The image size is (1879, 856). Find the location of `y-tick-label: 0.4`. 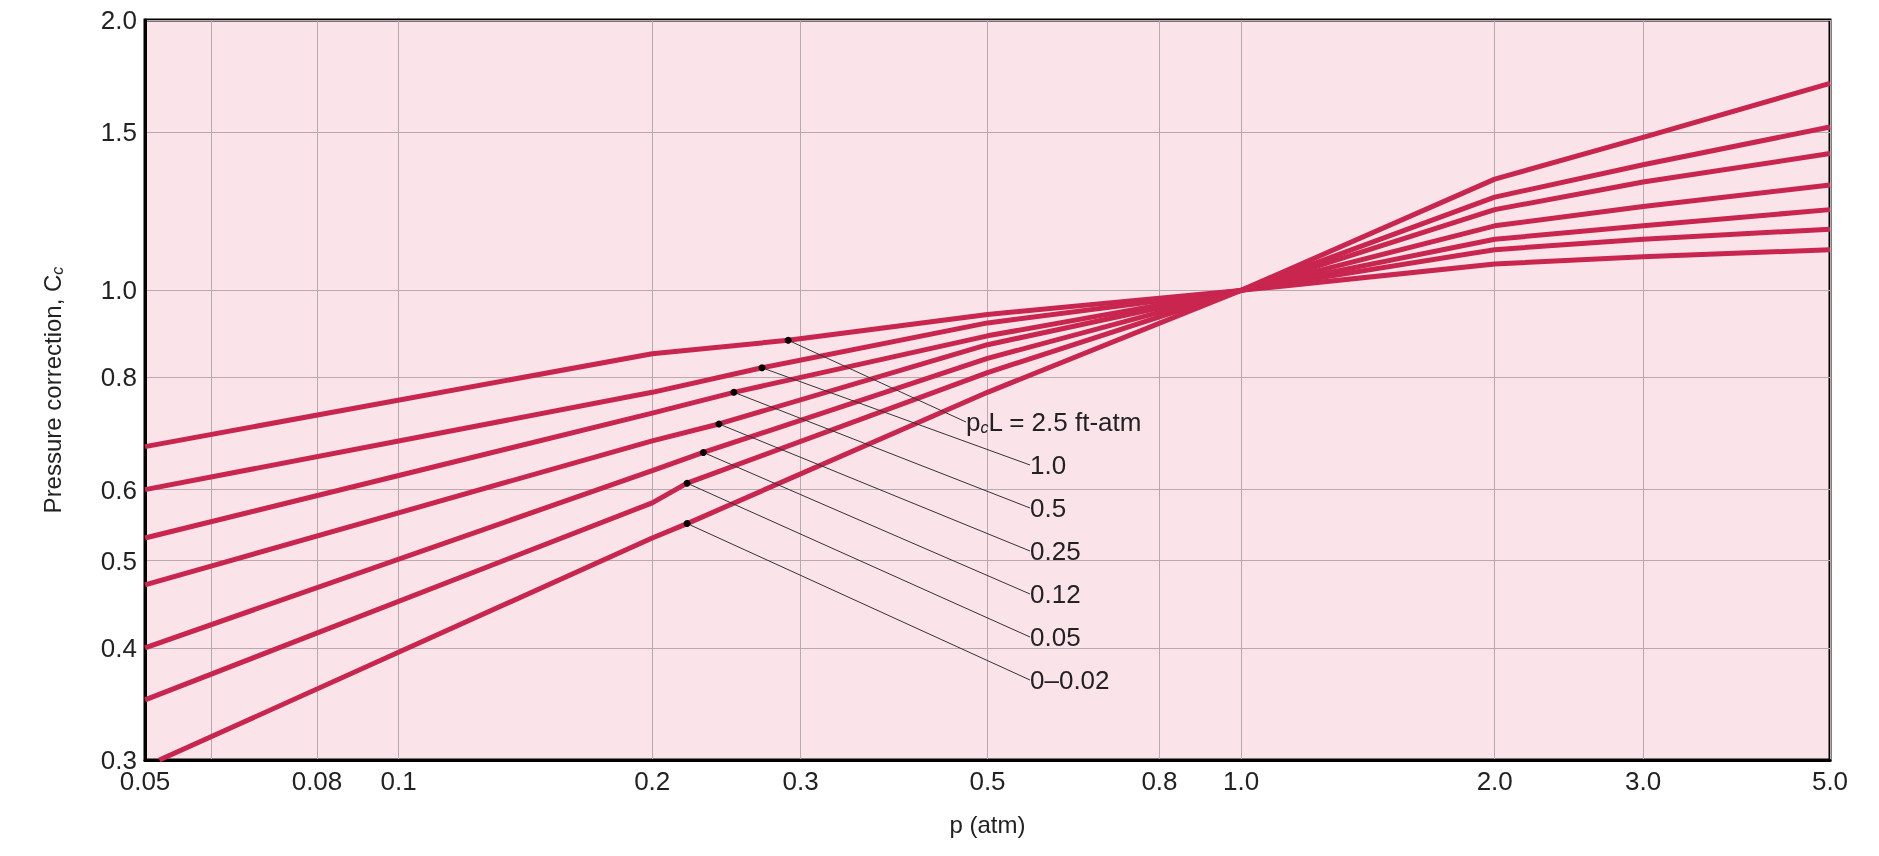

y-tick-label: 0.4 is located at coordinates (118, 647).